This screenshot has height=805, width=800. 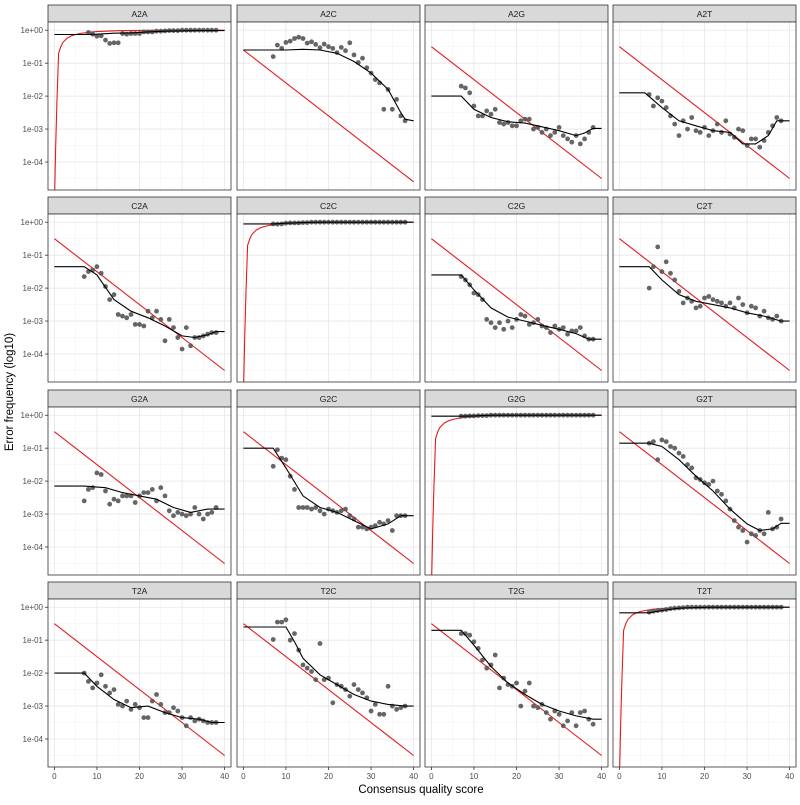 What do you see at coordinates (139, 14) in the screenshot?
I see `facet-strip-label: A2A` at bounding box center [139, 14].